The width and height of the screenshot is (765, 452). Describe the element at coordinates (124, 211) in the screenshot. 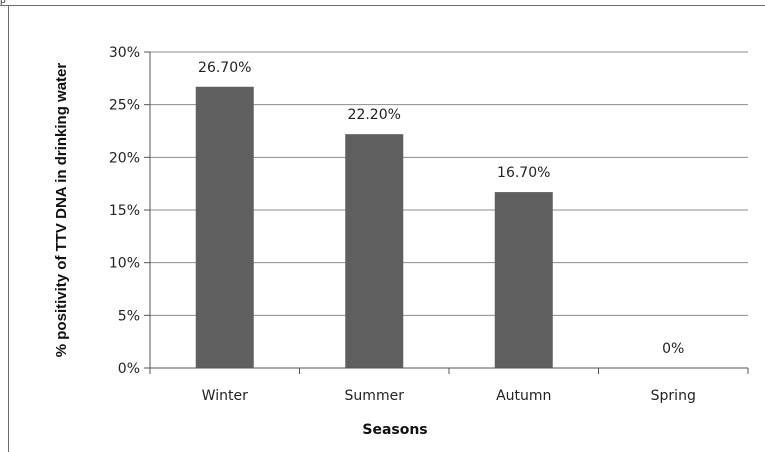

I see `y-tick-label: 15%` at that location.